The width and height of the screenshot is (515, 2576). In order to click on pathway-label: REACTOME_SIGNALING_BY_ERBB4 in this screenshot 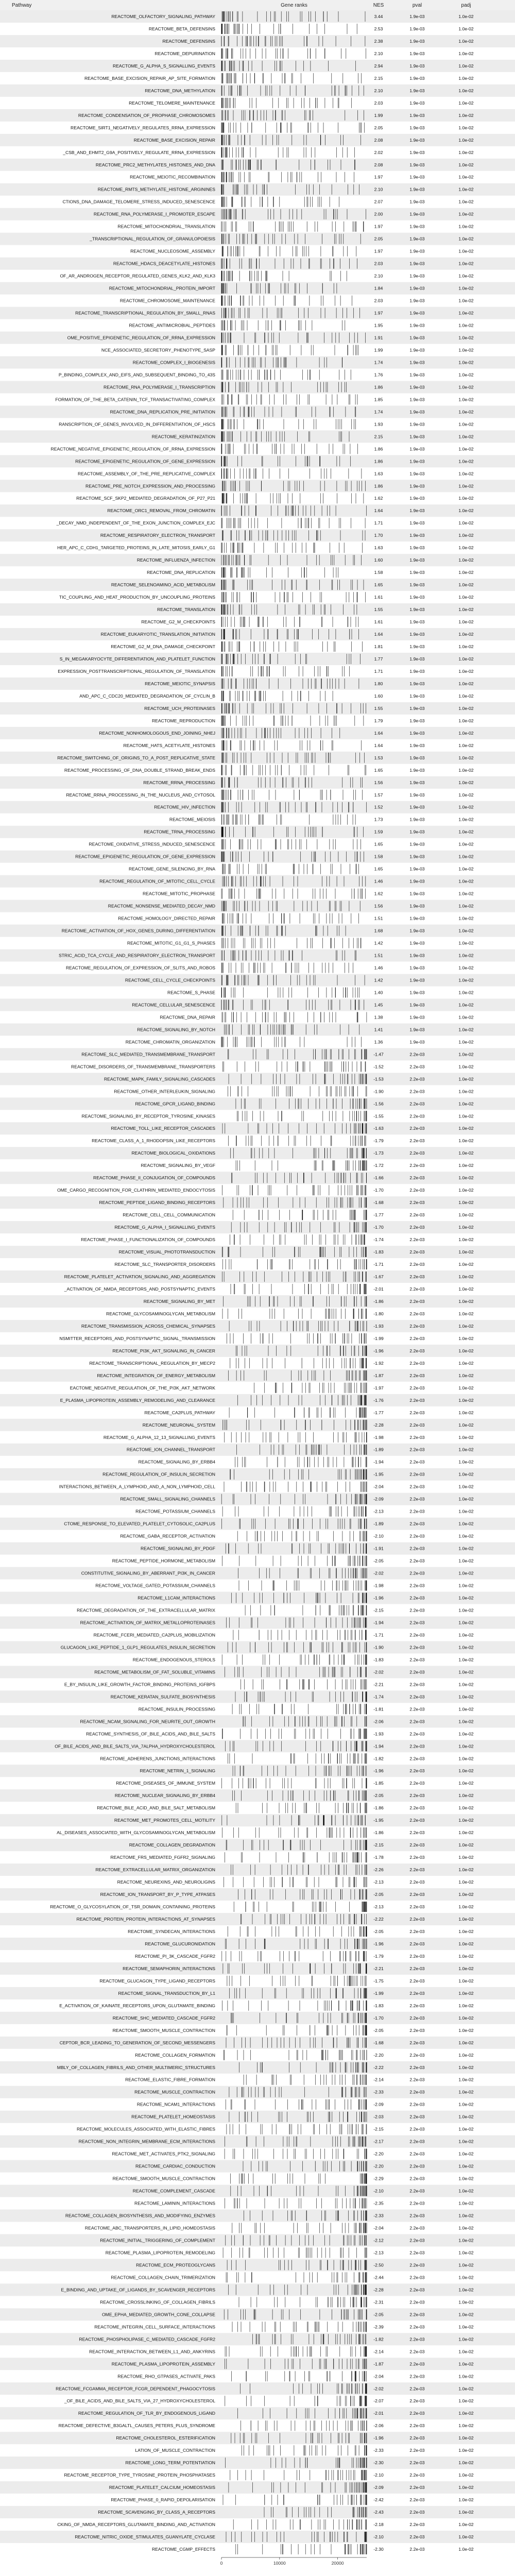, I will do `click(177, 1462)`.